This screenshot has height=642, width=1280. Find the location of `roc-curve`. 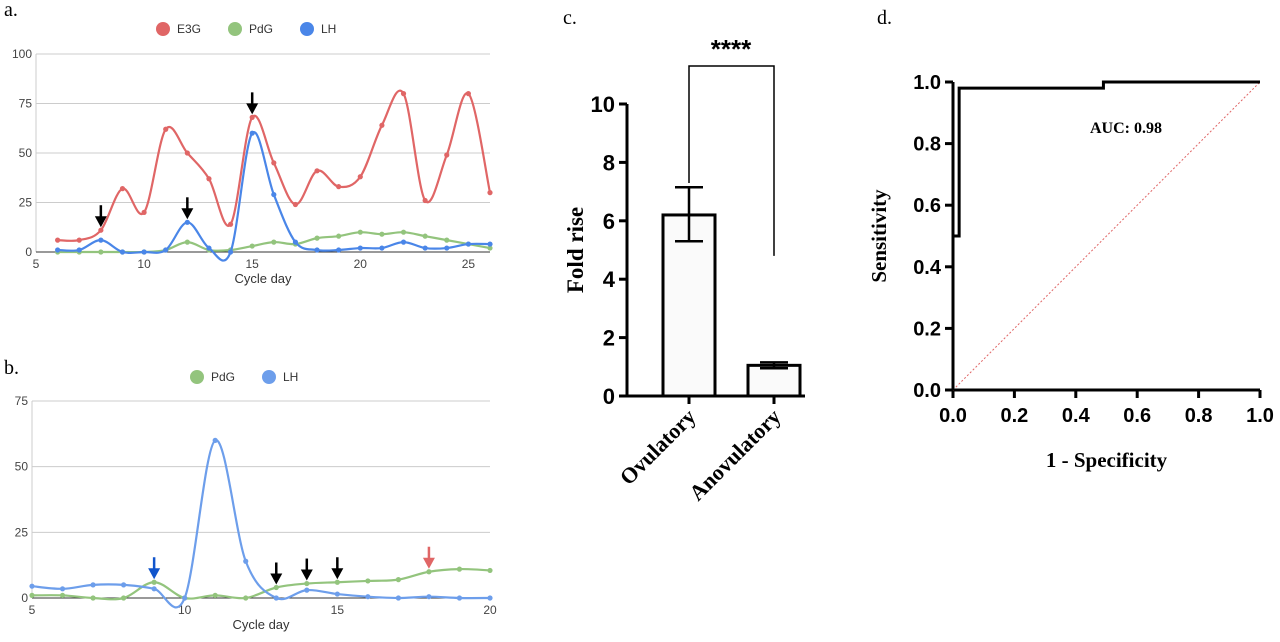

roc-curve is located at coordinates (1105, 235).